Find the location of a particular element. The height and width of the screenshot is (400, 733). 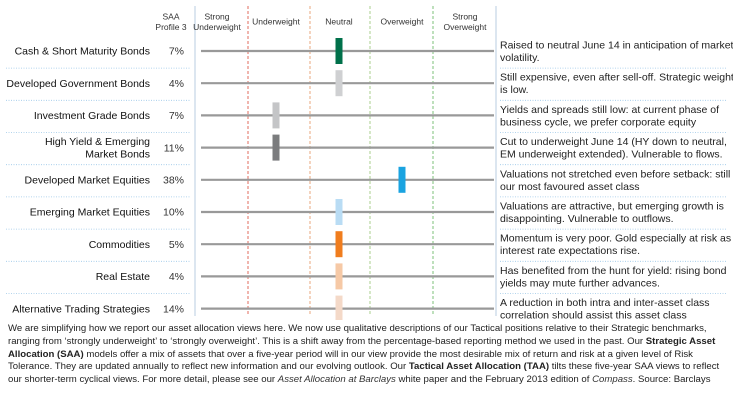

row-8-asset-label-line: Alternative Trading Strategies is located at coordinates (81, 309).